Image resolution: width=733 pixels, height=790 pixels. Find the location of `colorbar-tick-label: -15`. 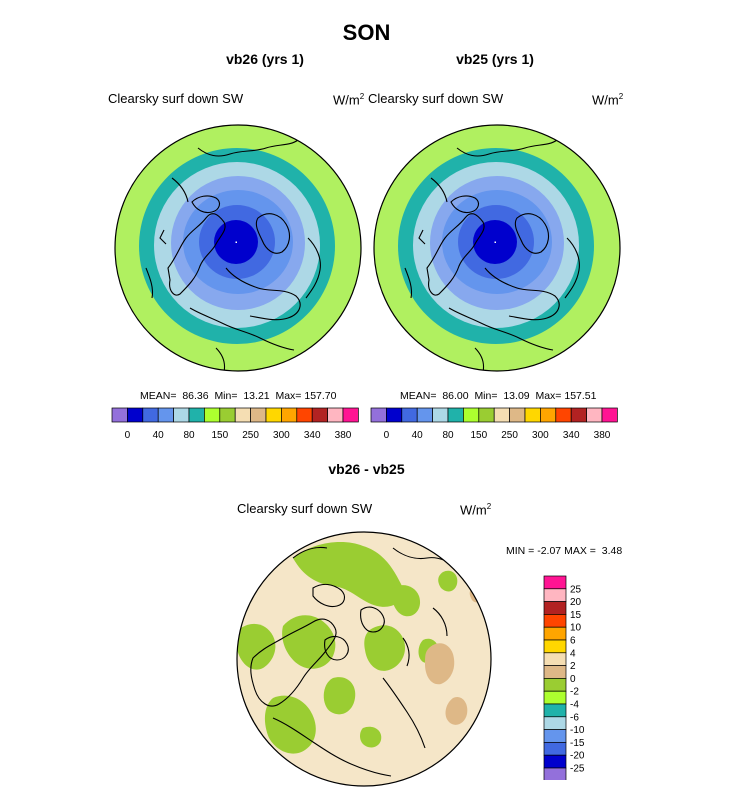

colorbar-tick-label: -15 is located at coordinates (577, 743).